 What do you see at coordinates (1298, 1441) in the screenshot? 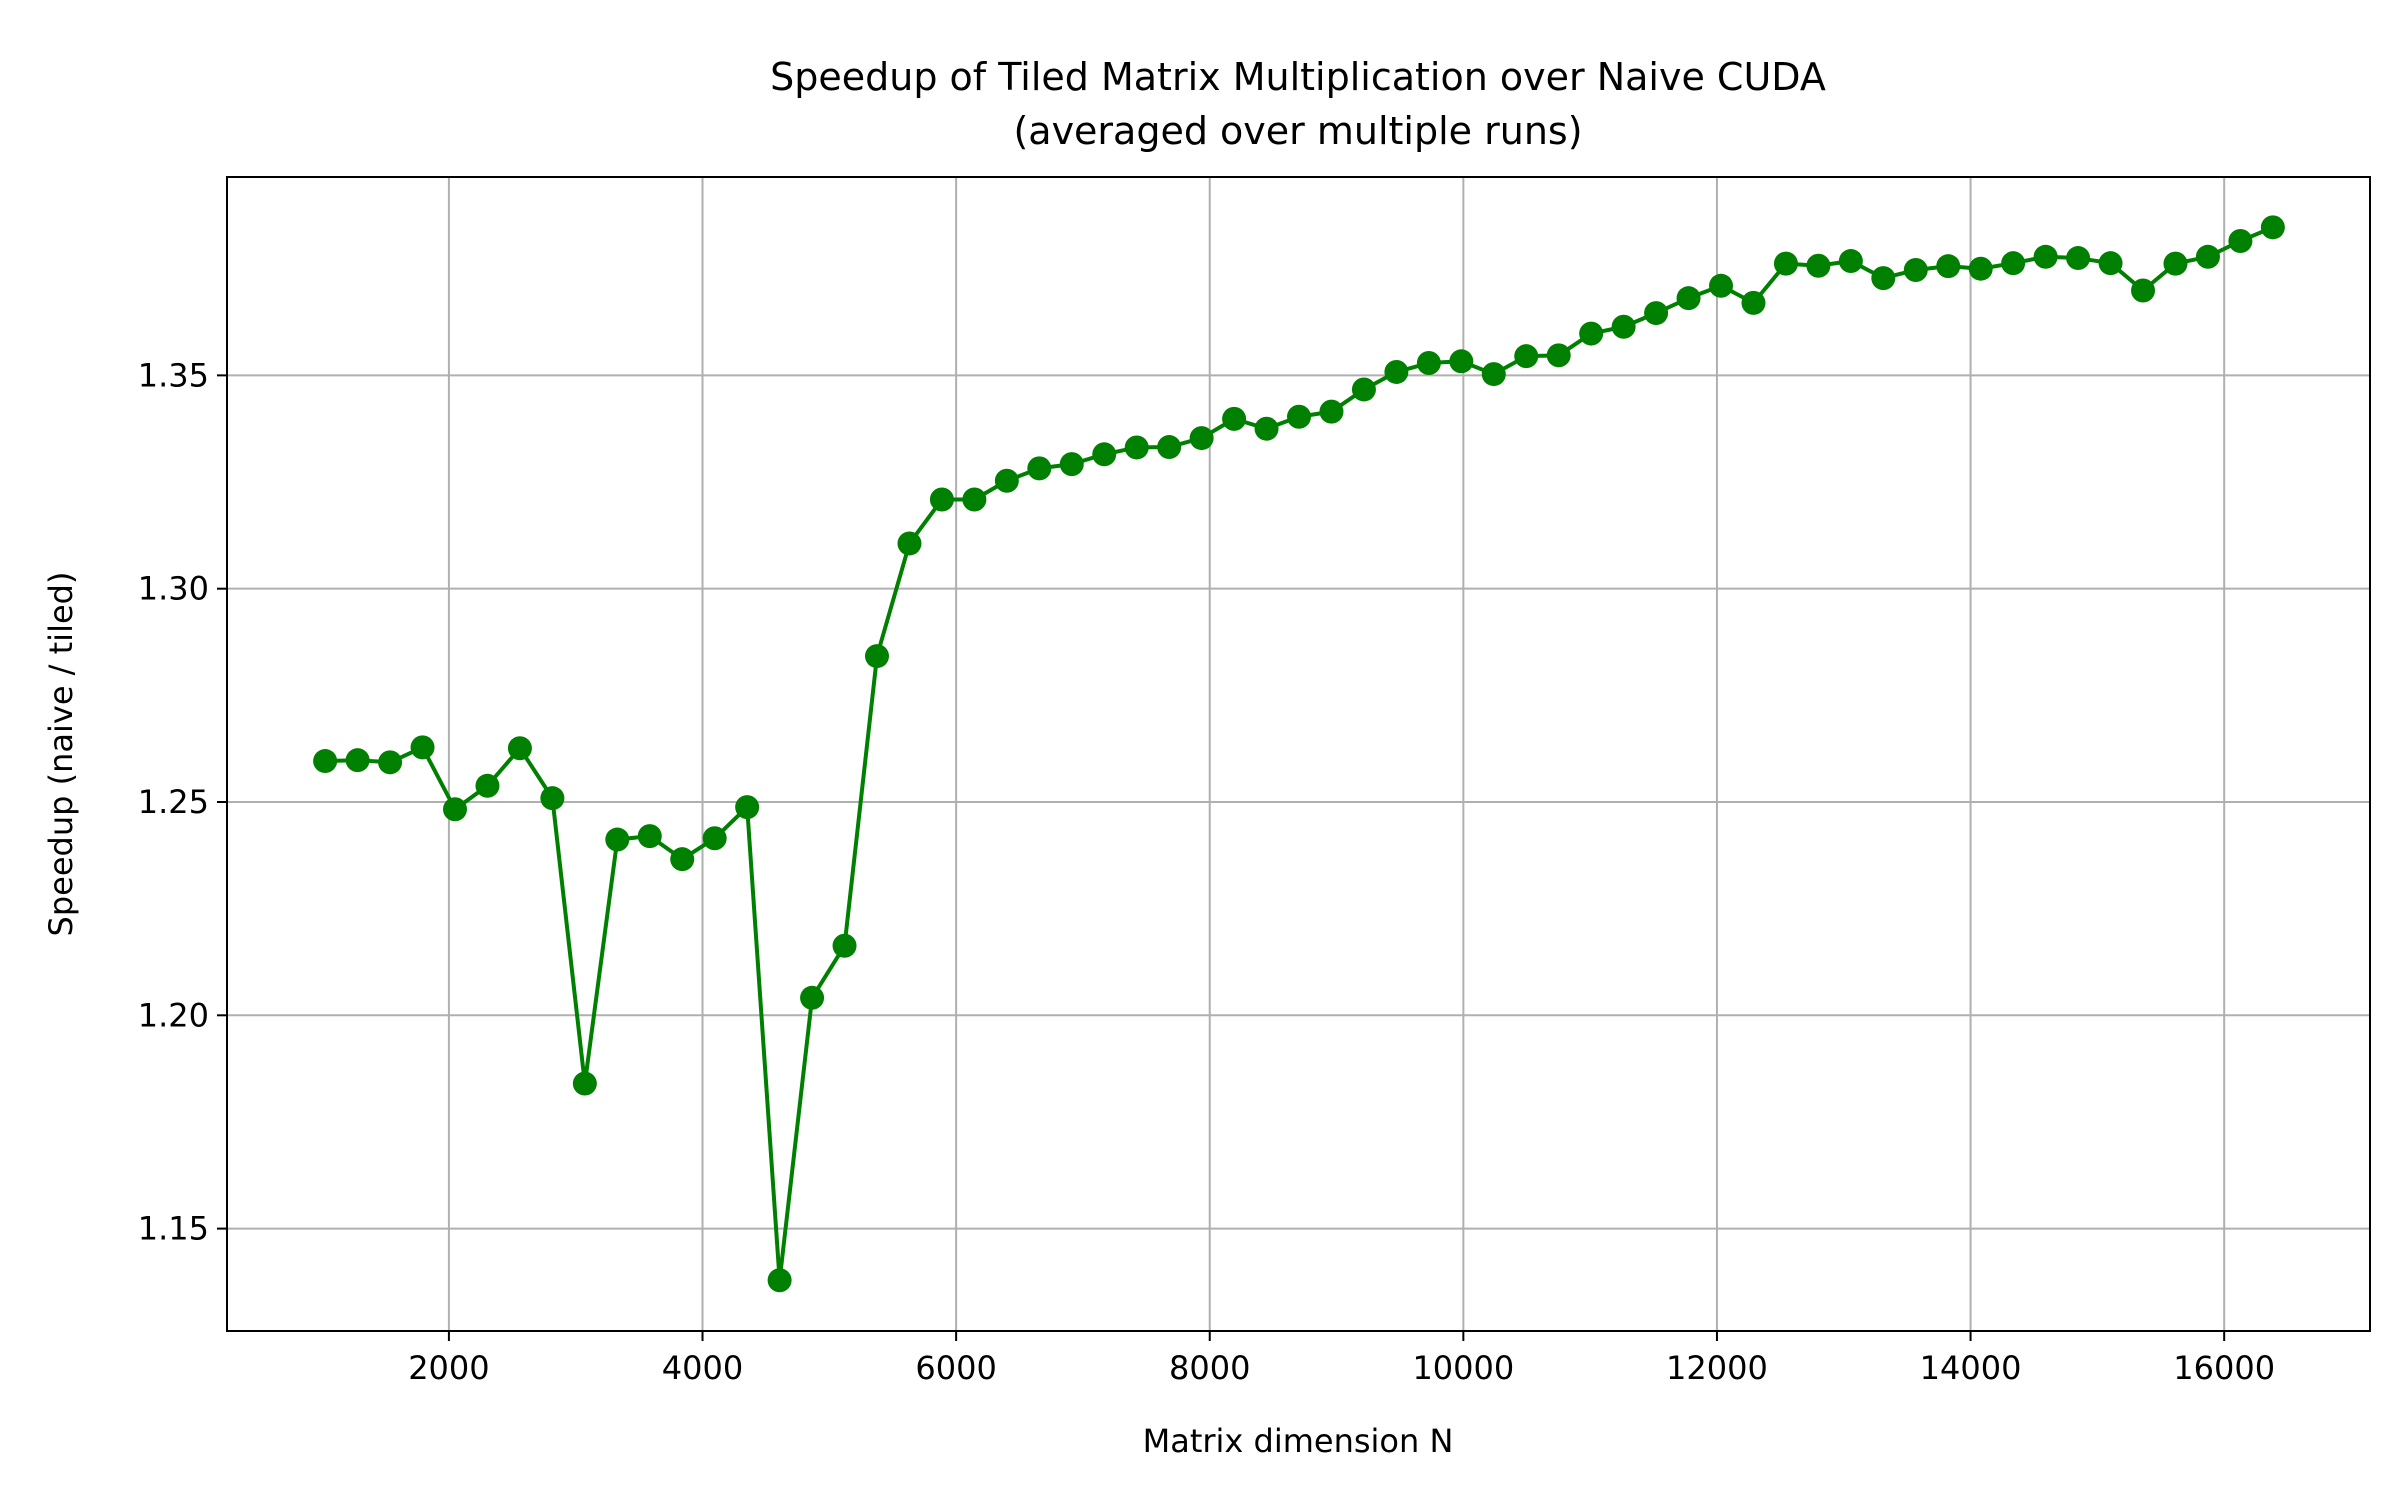
I see `x-axis-label: Matrix dimension N` at bounding box center [1298, 1441].